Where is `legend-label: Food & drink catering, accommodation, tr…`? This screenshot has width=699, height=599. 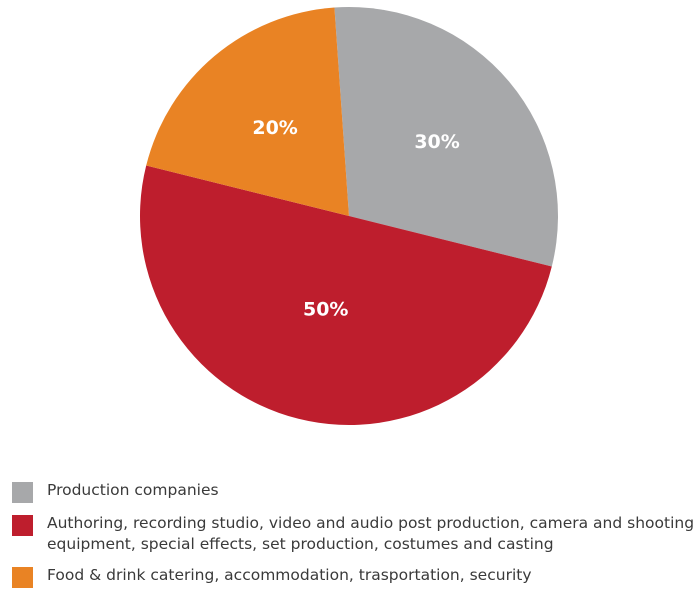 legend-label: Food & drink catering, accommodation, tr… is located at coordinates (289, 575).